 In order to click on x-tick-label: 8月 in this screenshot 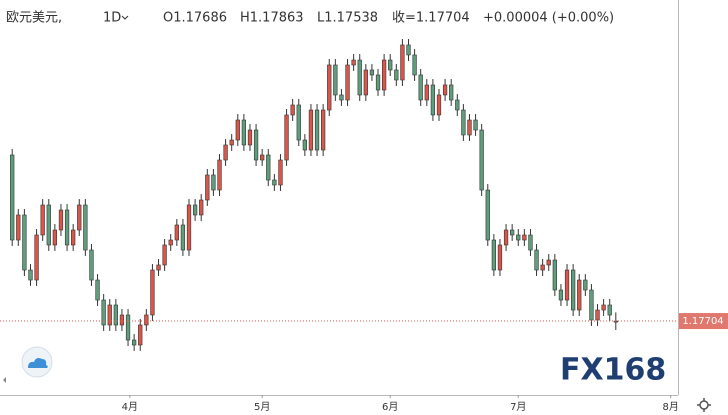, I will do `click(670, 407)`.